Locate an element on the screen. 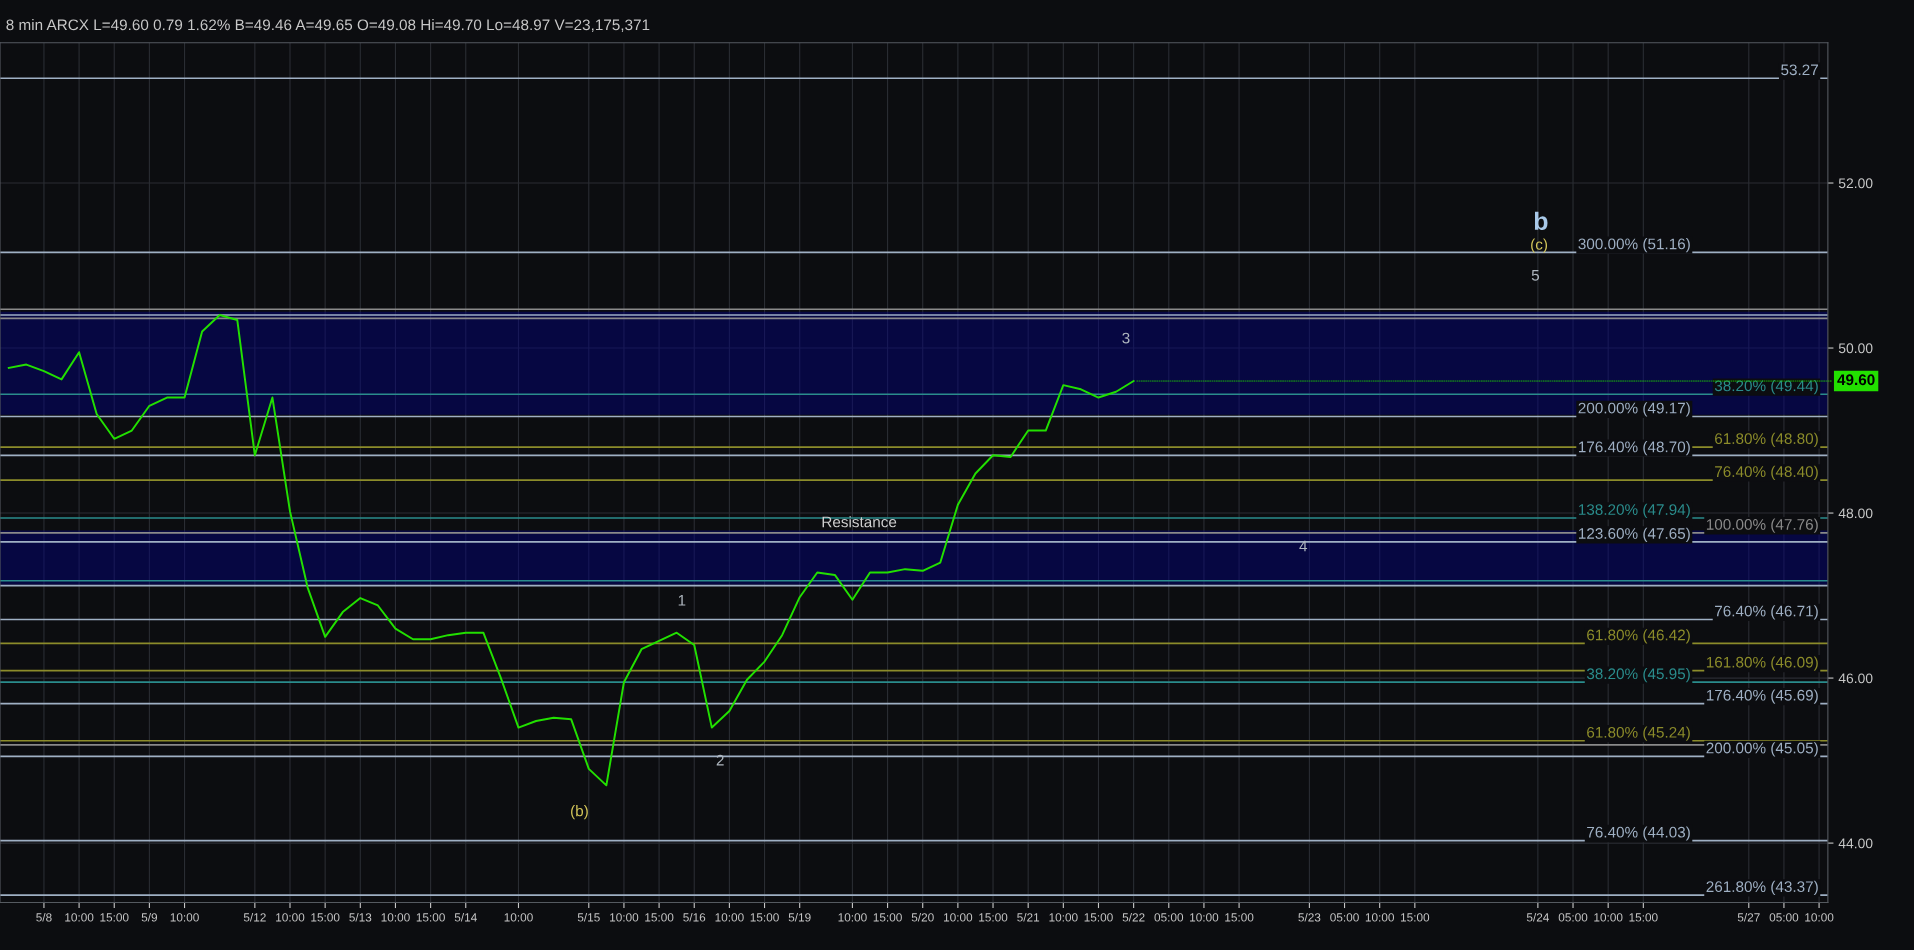  band-label: Resistance is located at coordinates (859, 522).